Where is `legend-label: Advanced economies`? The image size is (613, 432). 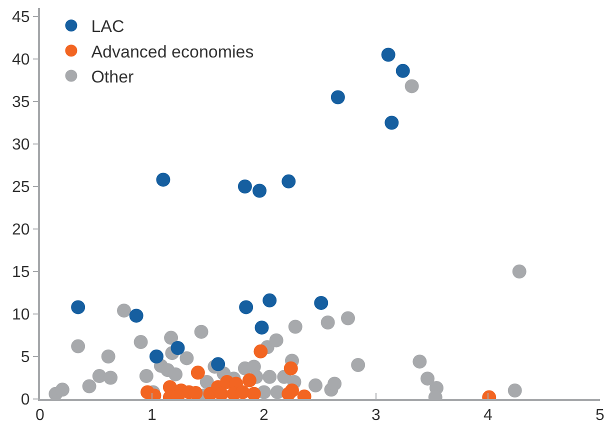 legend-label: Advanced economies is located at coordinates (172, 52).